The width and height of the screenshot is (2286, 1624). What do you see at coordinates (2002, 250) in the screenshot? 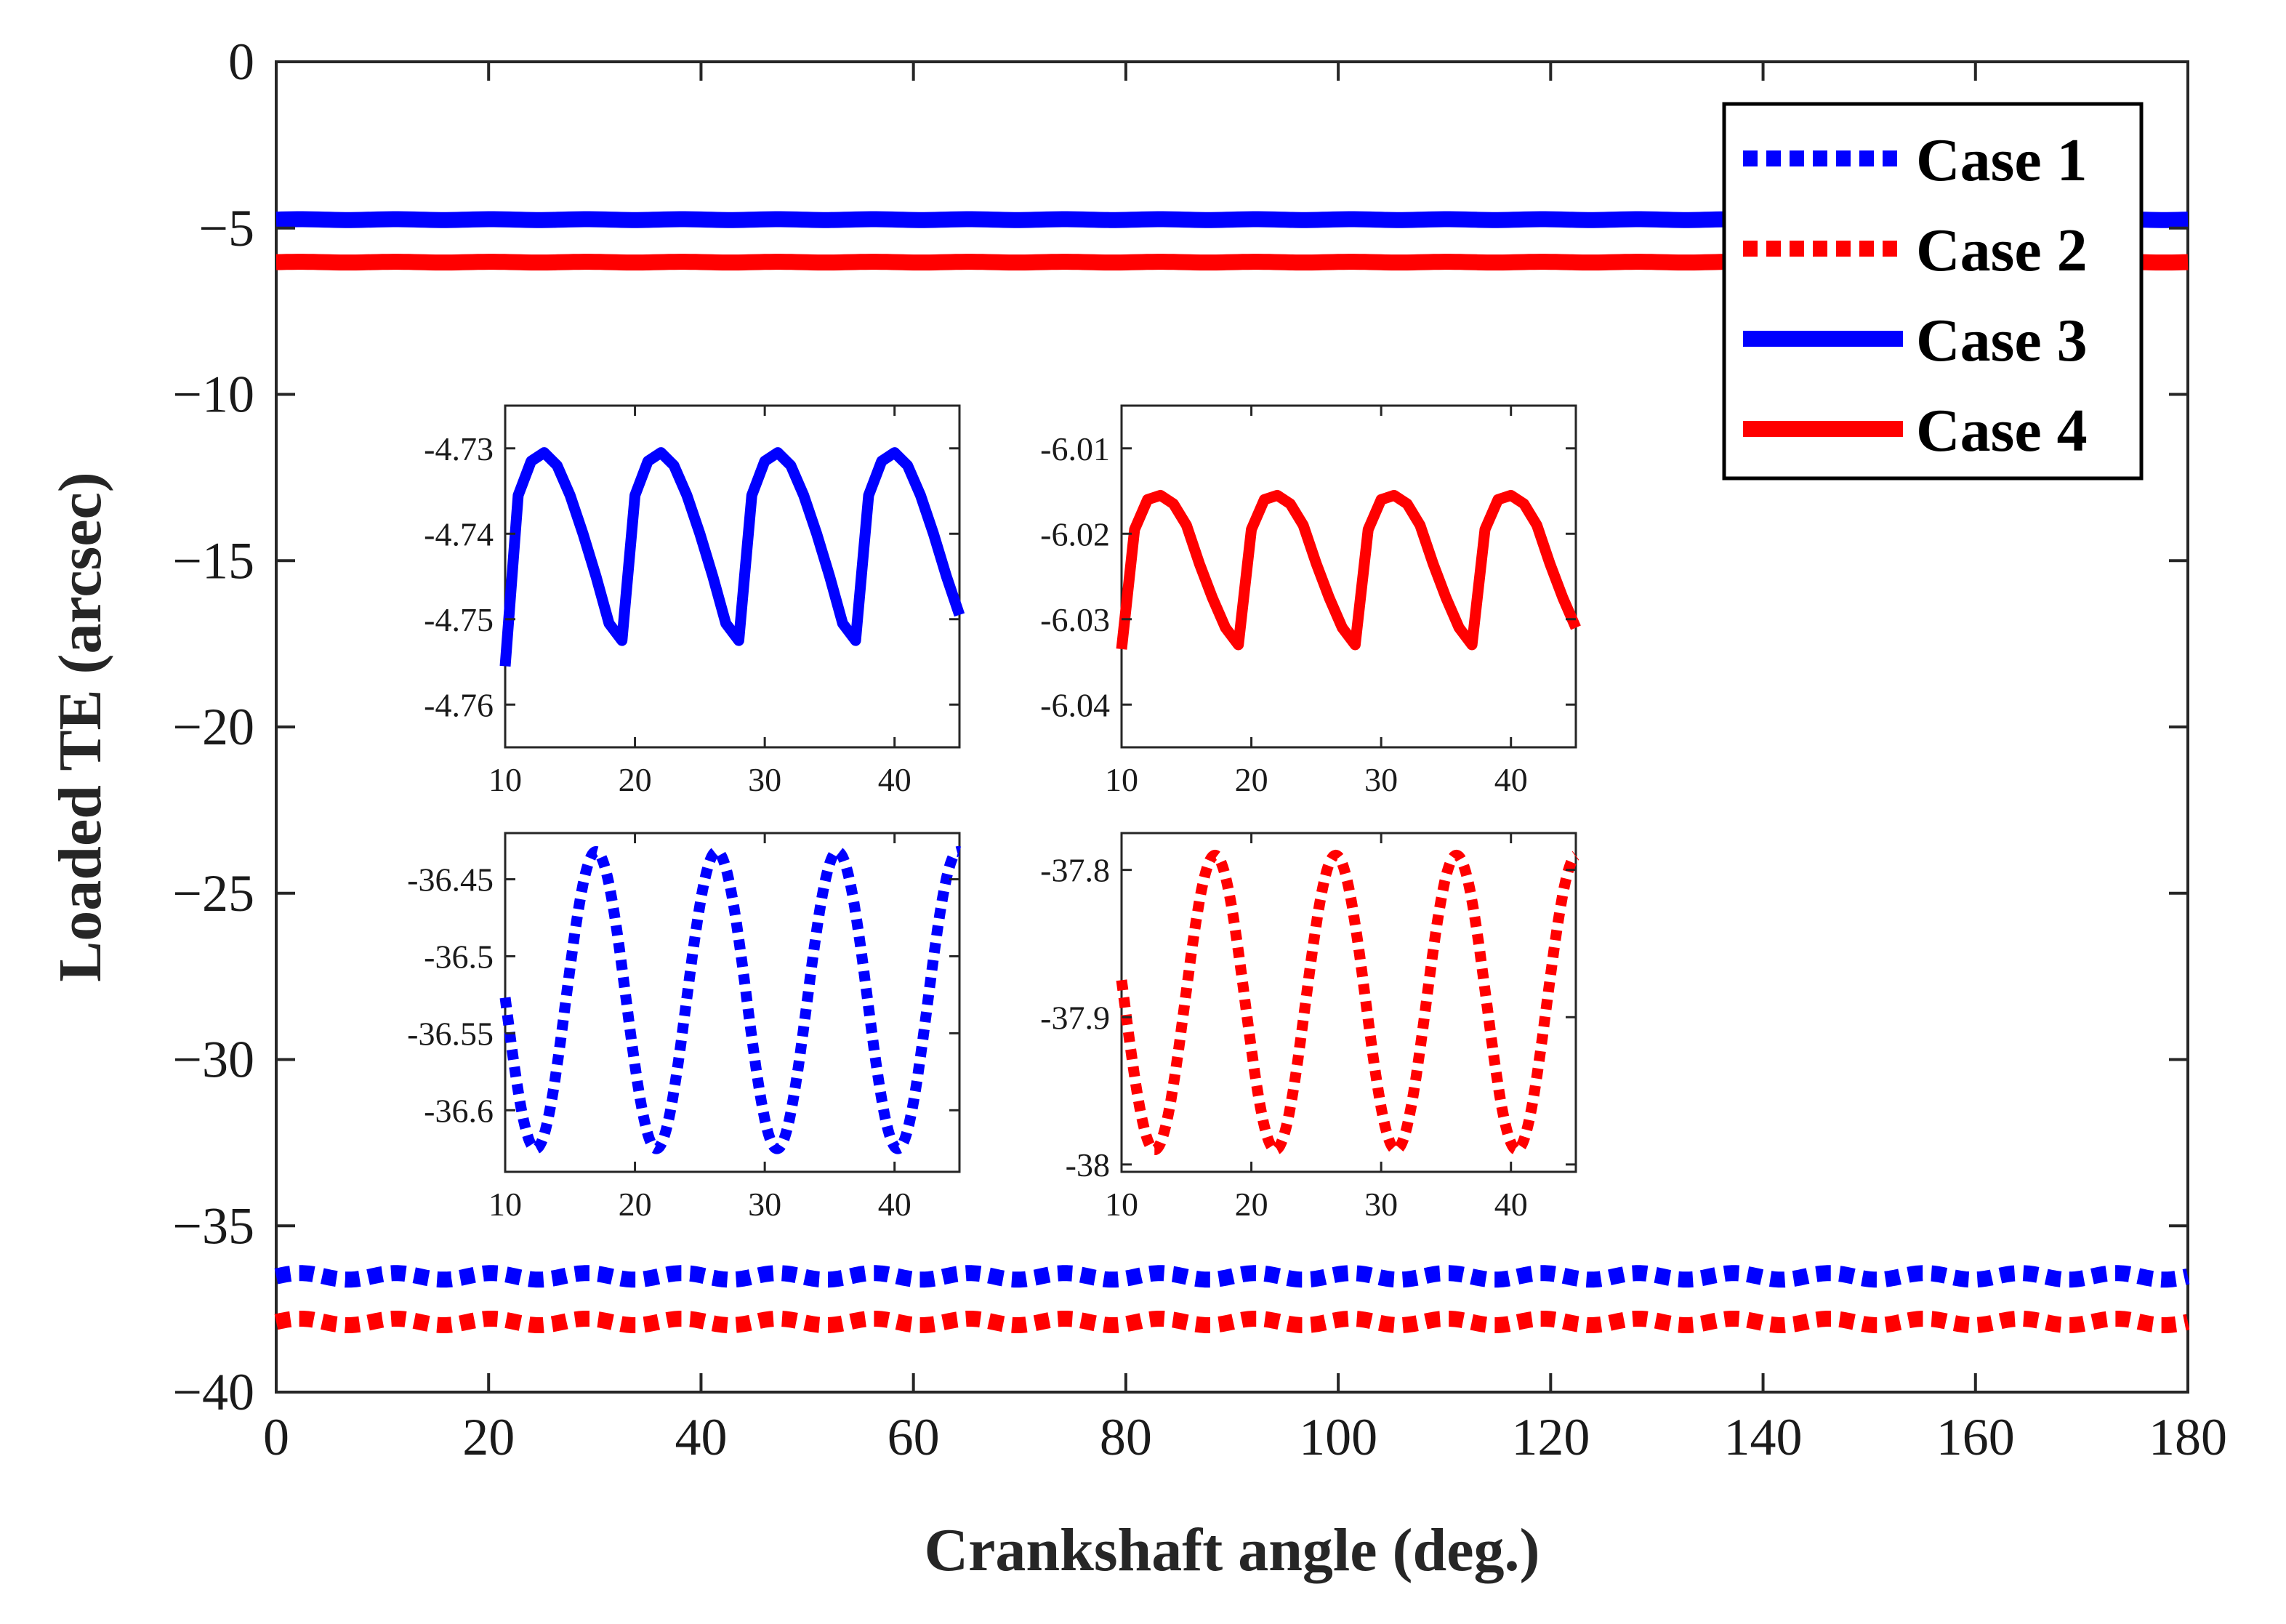
I see `legend-label-case-2: Case 2` at bounding box center [2002, 250].